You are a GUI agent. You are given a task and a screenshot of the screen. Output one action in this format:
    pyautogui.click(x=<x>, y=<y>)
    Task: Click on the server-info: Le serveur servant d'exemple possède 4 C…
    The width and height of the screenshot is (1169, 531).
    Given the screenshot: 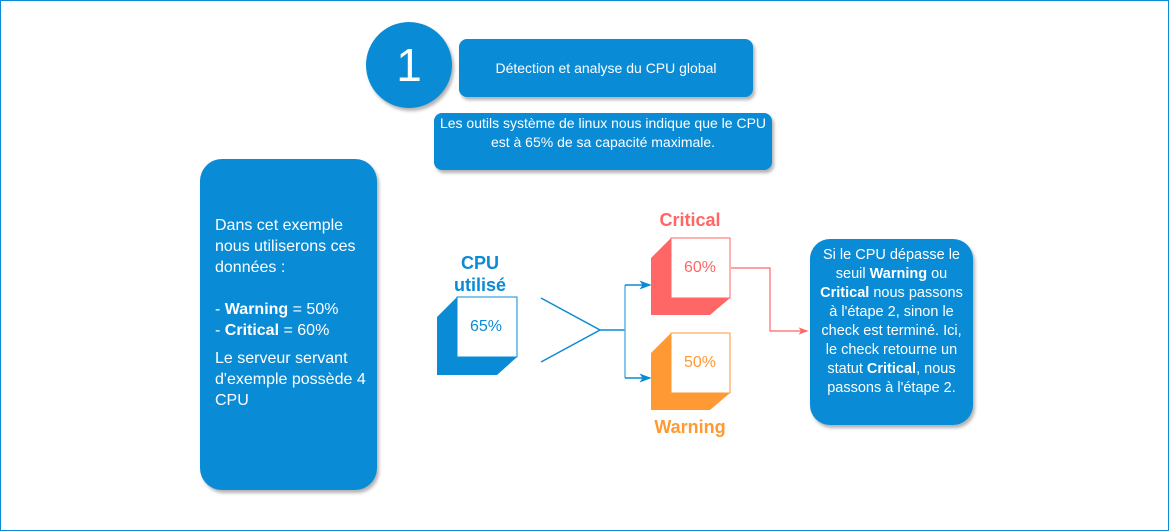 What is the action you would take?
    pyautogui.click(x=290, y=379)
    